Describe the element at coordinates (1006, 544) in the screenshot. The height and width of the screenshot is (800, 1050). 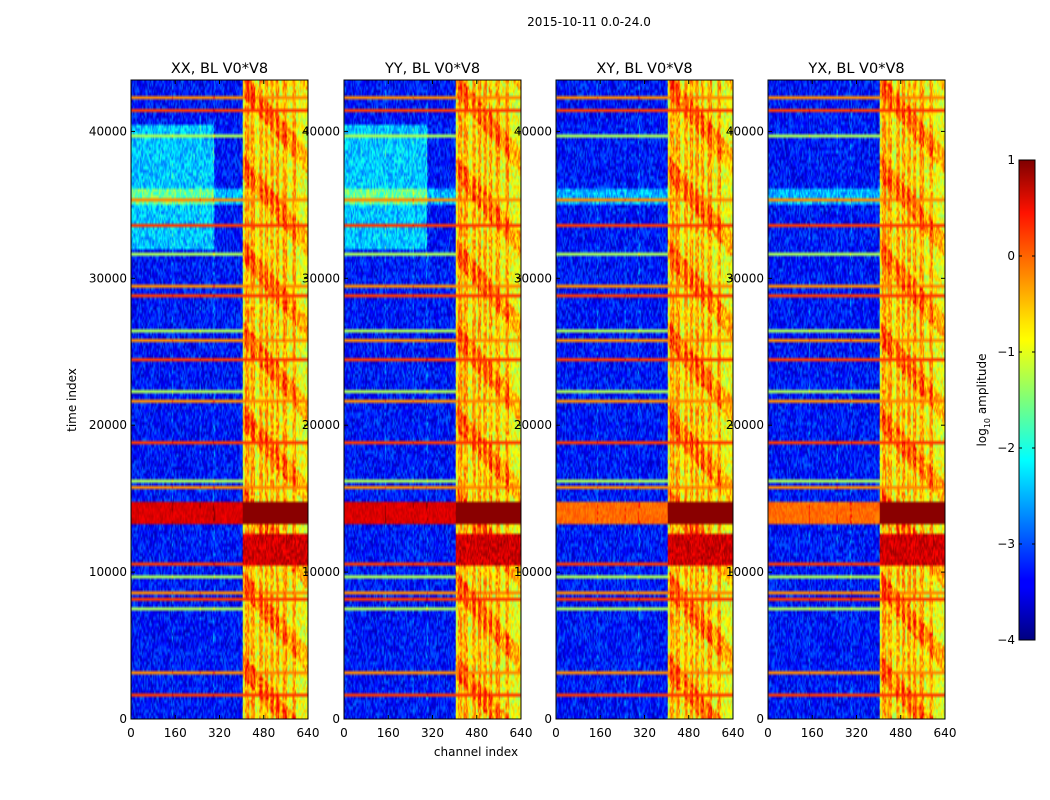
I see `colorbar-tick-label: −3` at that location.